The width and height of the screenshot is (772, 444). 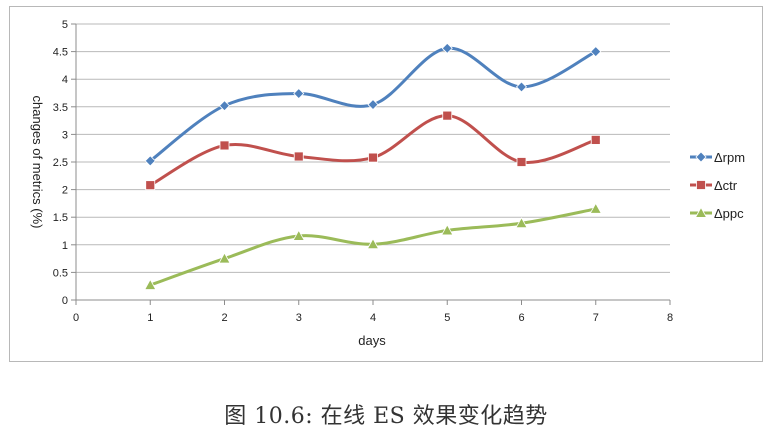 What do you see at coordinates (60, 273) in the screenshot?
I see `y-tick-label: 0.5` at bounding box center [60, 273].